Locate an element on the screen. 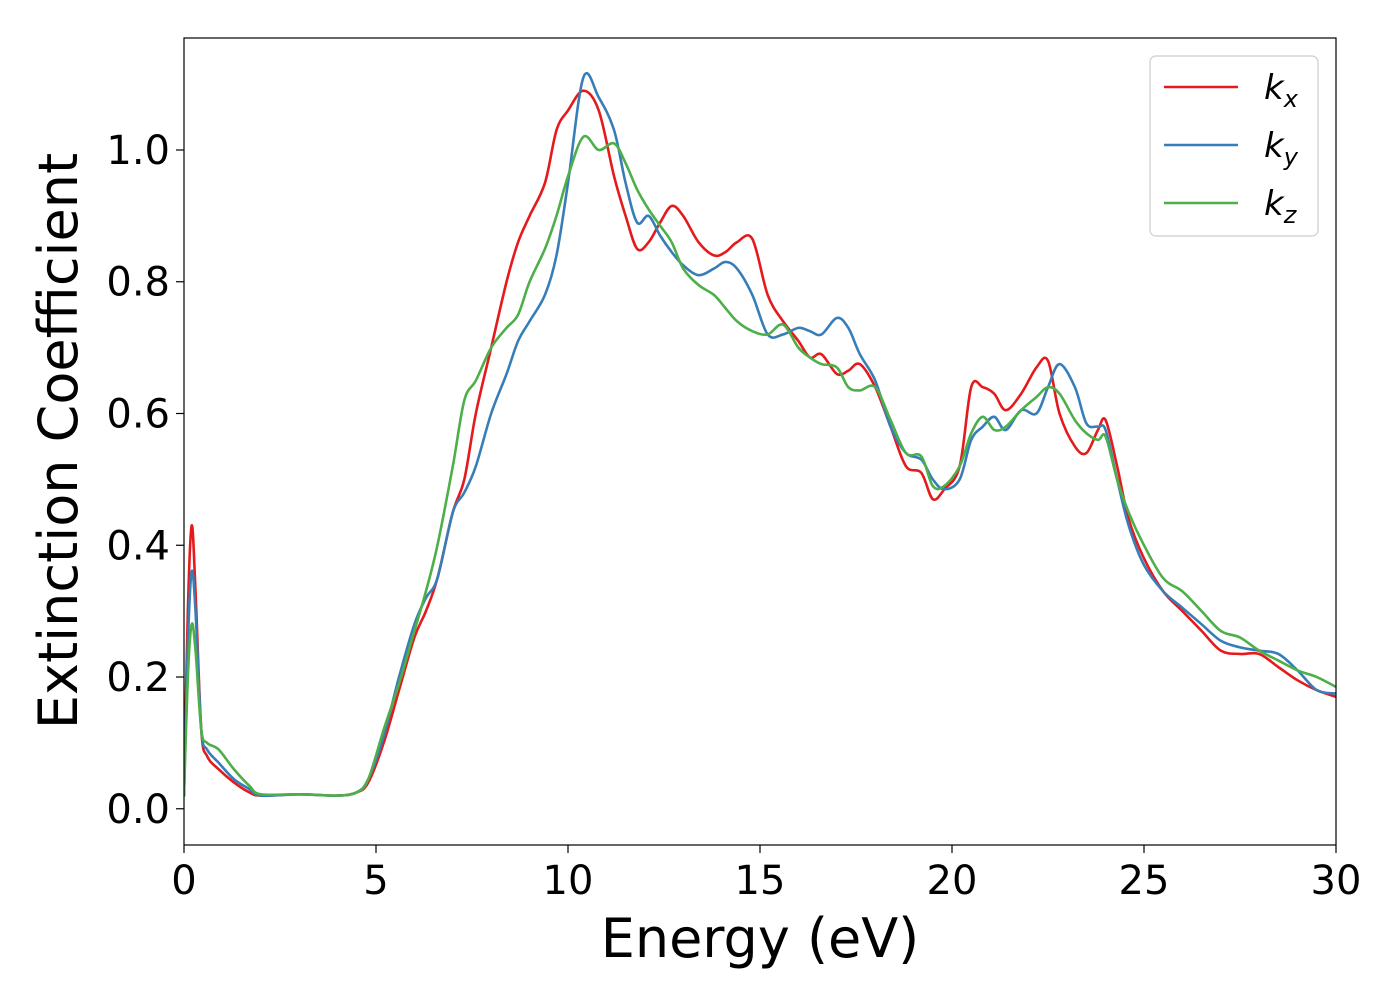  legend-label-ky: ky is located at coordinates (1281, 148).